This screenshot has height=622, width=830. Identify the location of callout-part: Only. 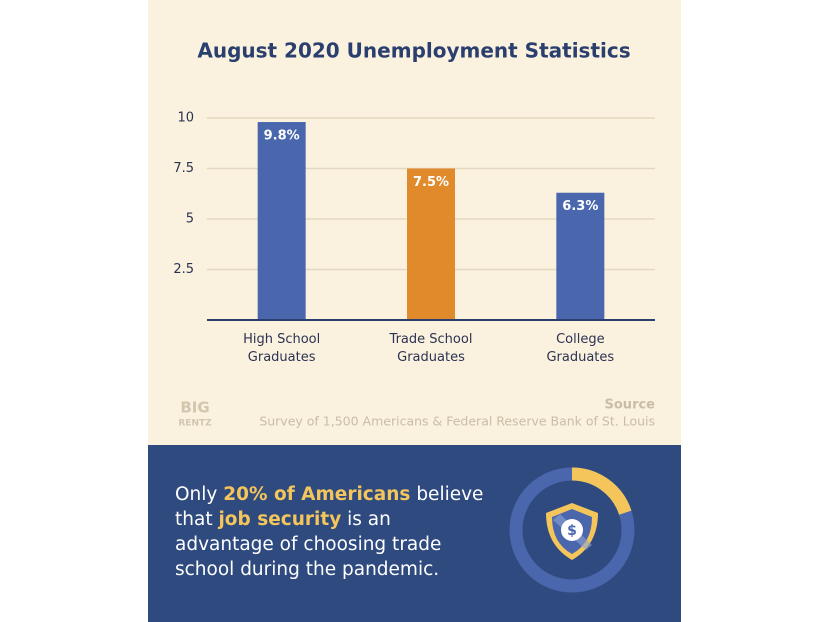
(199, 494).